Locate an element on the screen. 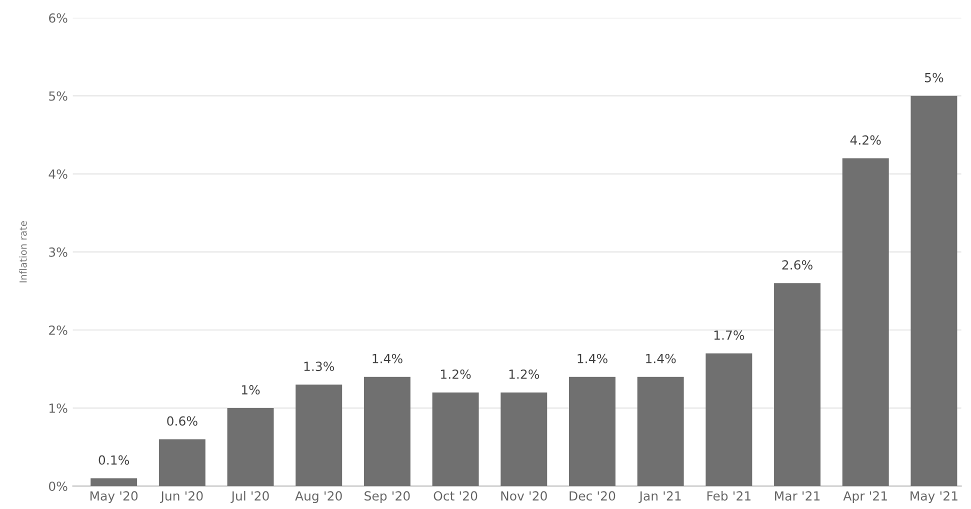 The width and height of the screenshot is (971, 509). x-tick-label: Mar '21 is located at coordinates (797, 496).